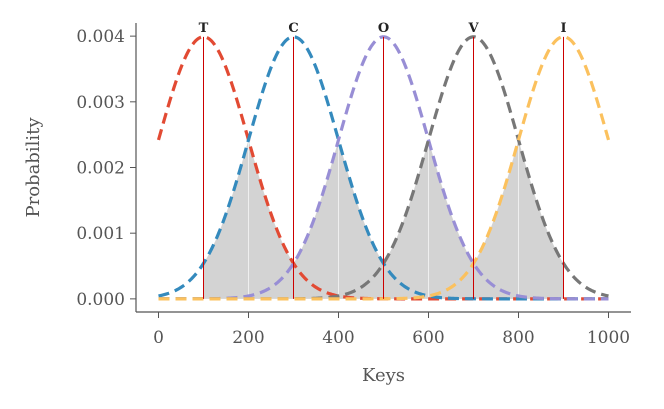 This screenshot has height=409, width=664. Describe the element at coordinates (100, 234) in the screenshot. I see `y-tick-label: 0.001` at that location.